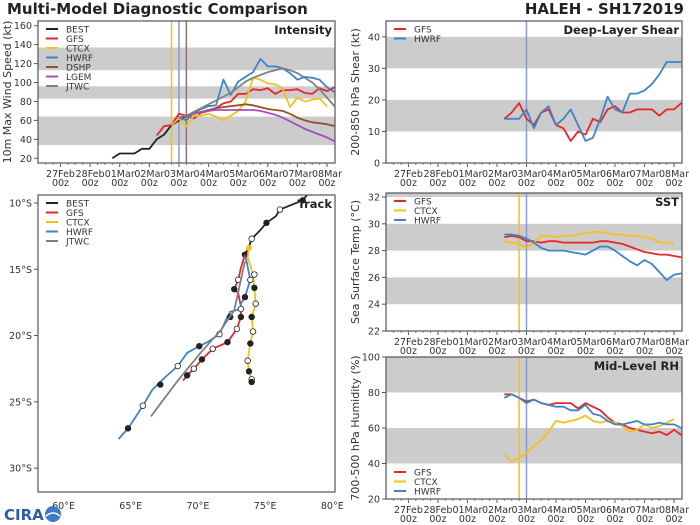 This screenshot has height=525, width=700. Describe the element at coordinates (198, 506) in the screenshot. I see `x-tick-label: 70°E` at that location.